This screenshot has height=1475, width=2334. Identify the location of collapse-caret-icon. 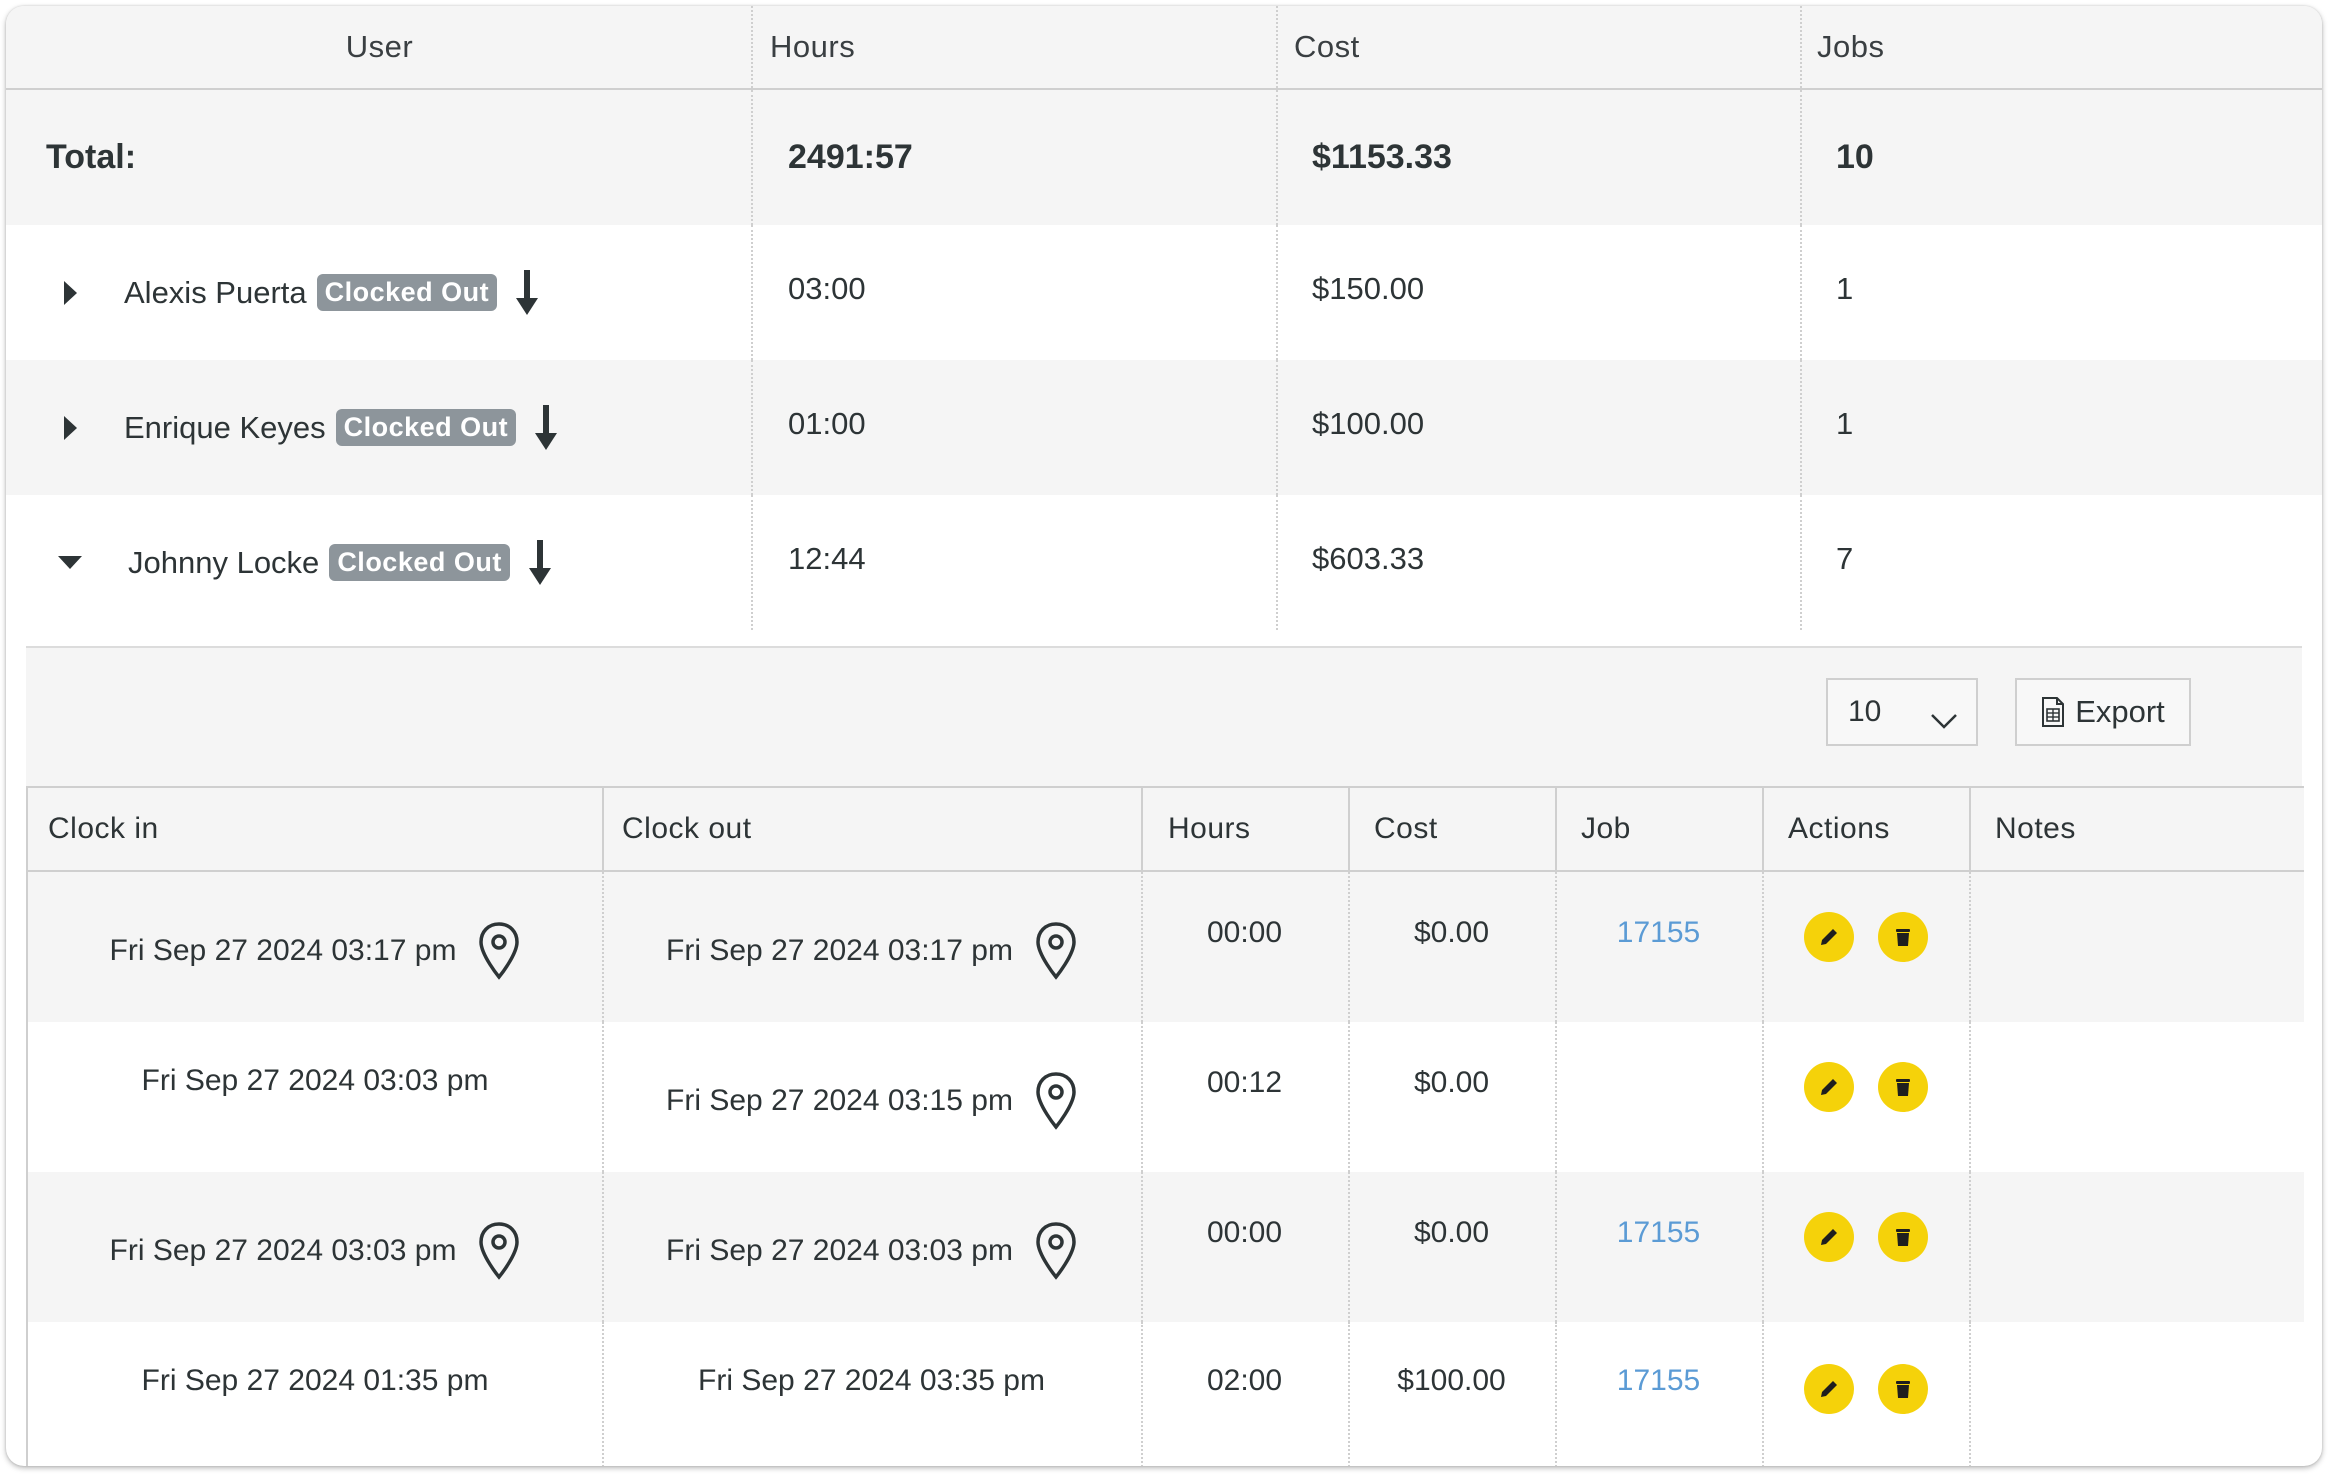
(70, 562).